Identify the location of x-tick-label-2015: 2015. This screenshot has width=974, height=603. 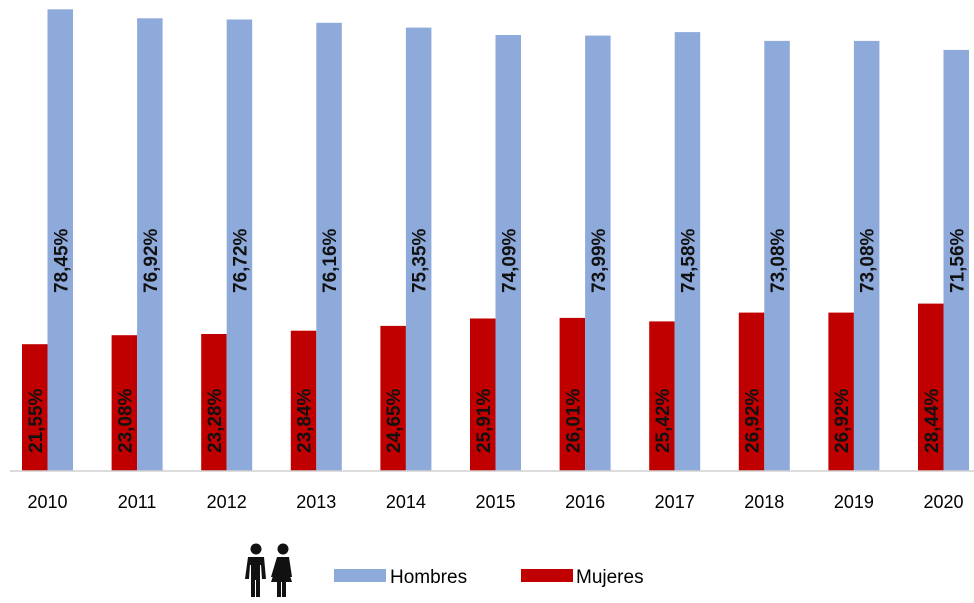
(495, 502).